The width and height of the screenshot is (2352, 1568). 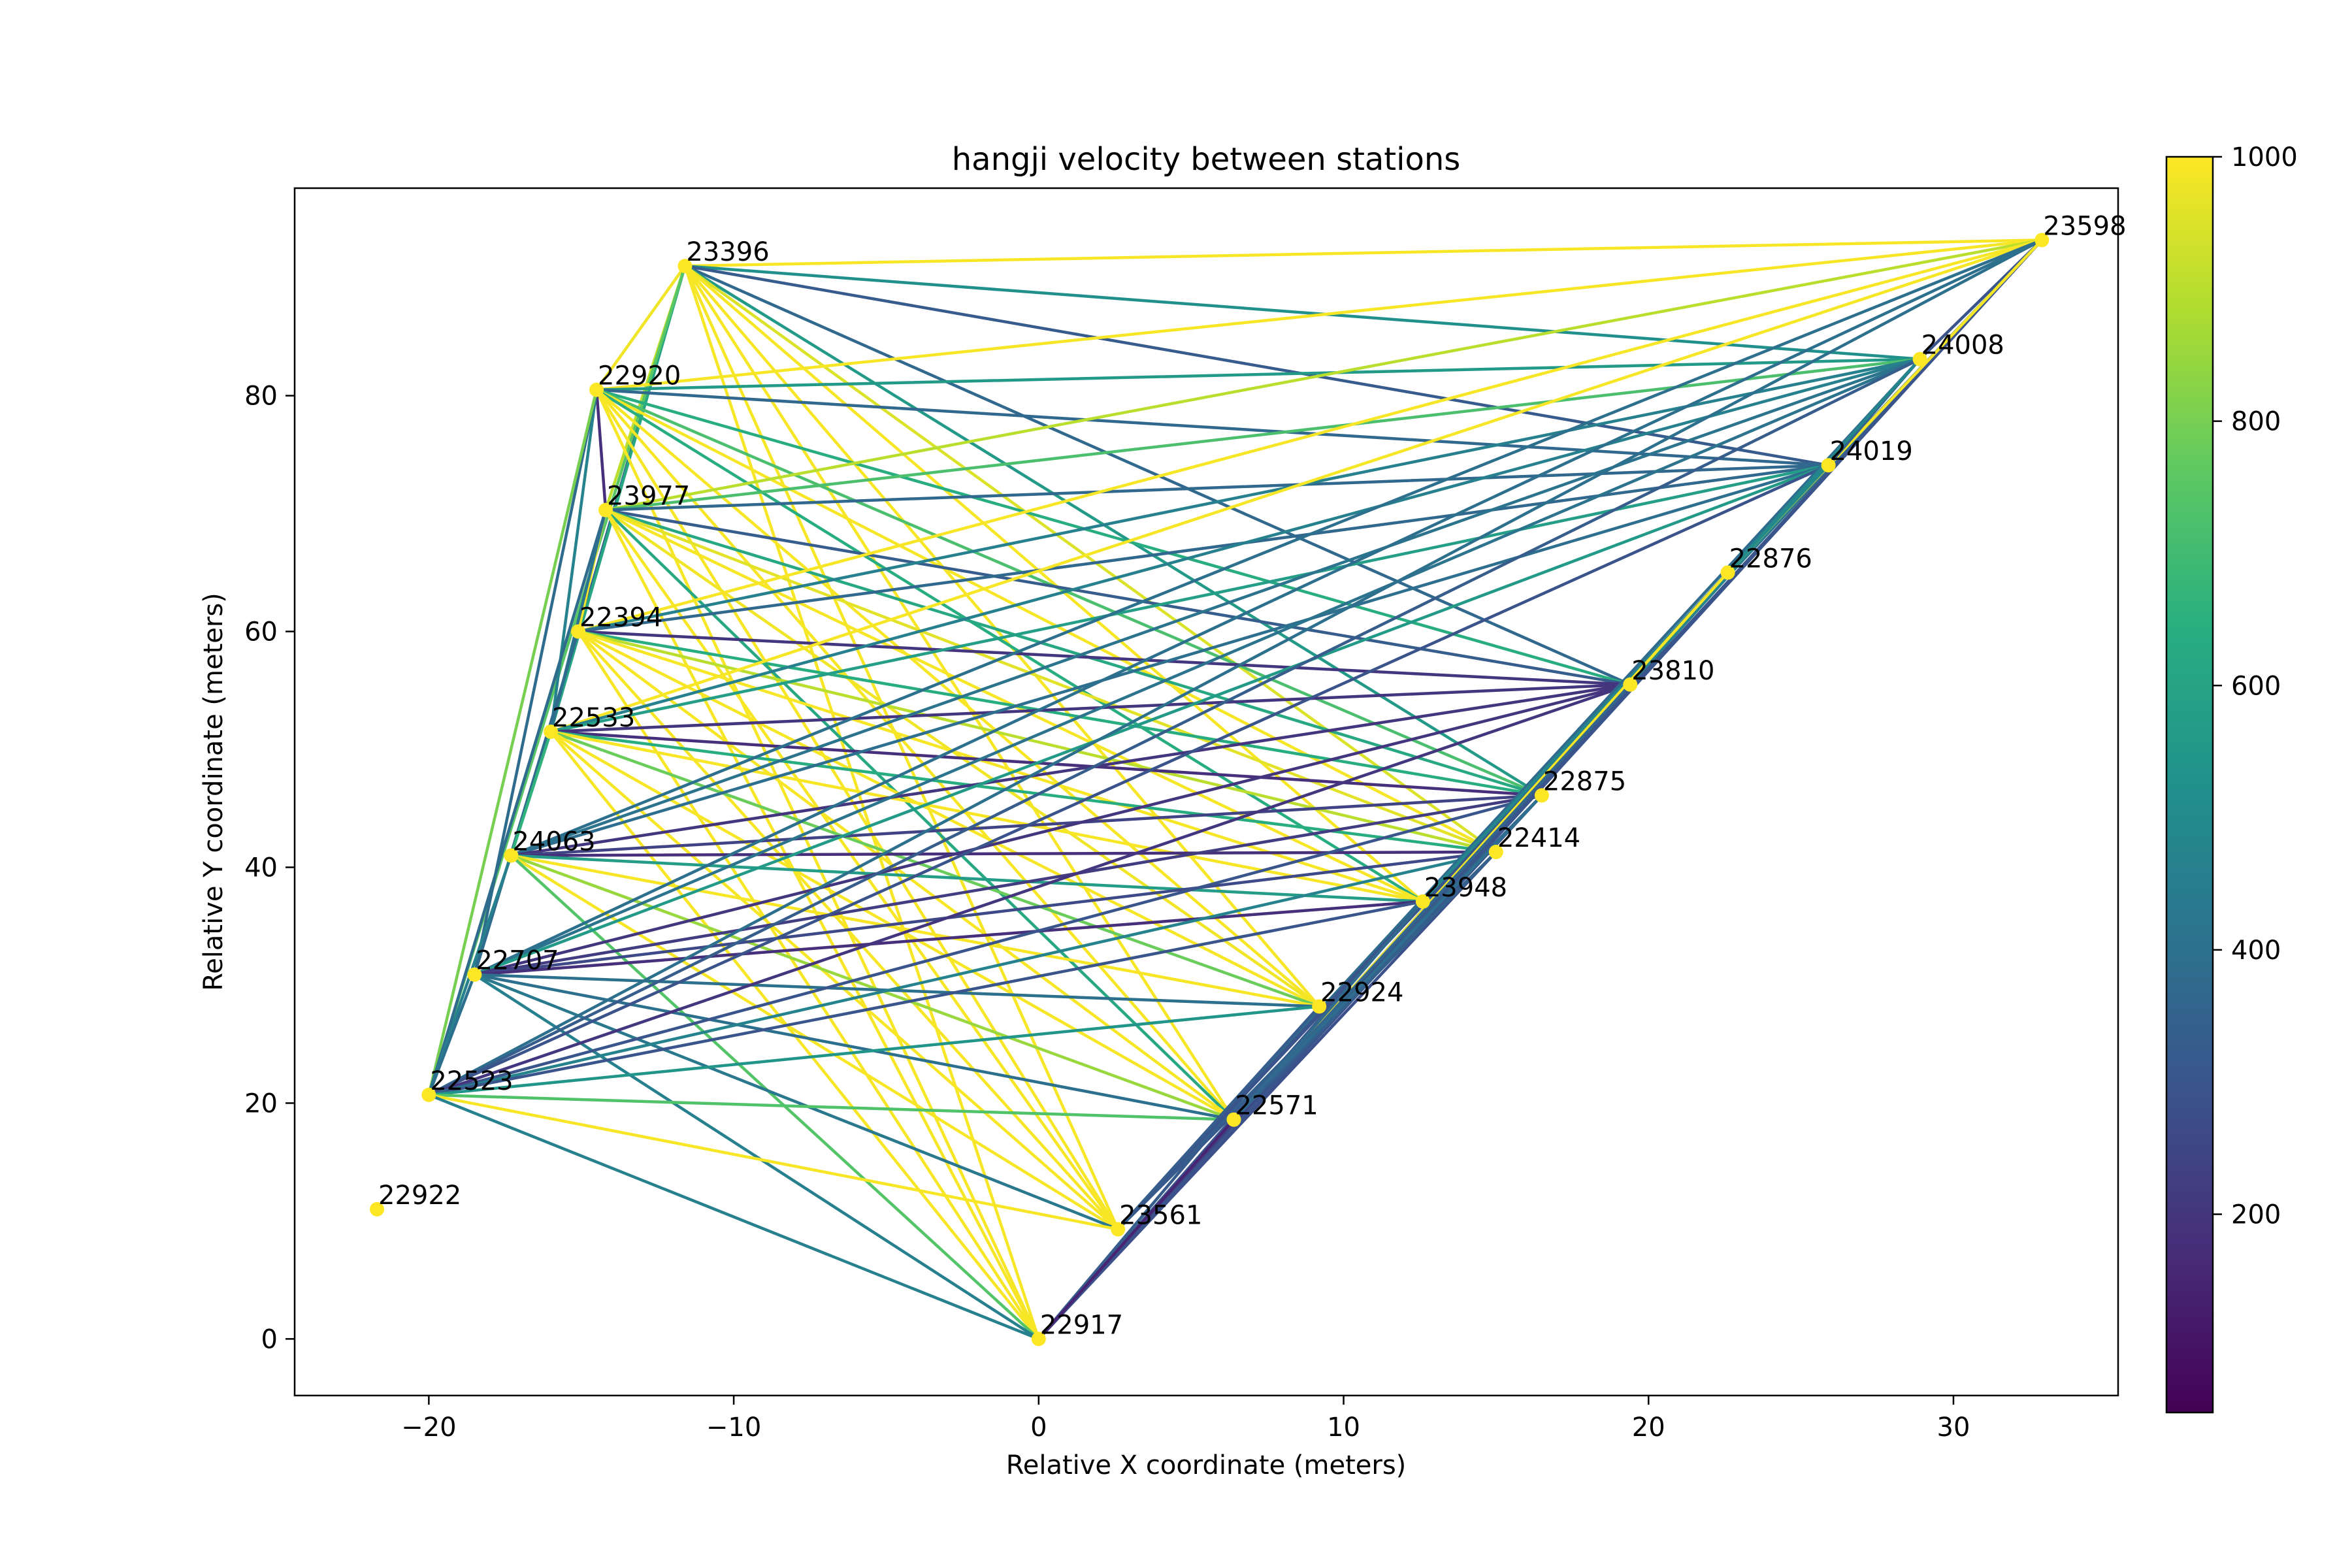 What do you see at coordinates (261, 1103) in the screenshot?
I see `y-tick-label: 20` at bounding box center [261, 1103].